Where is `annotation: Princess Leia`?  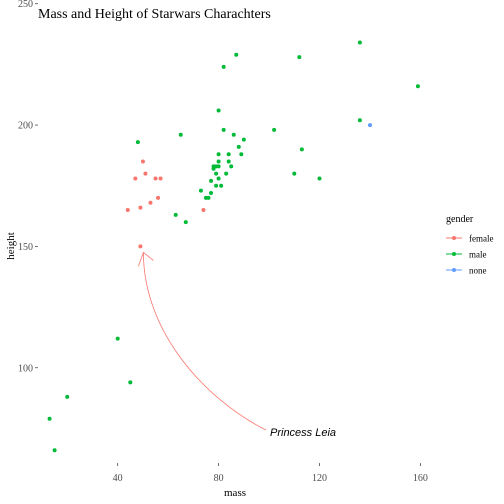 annotation: Princess Leia is located at coordinates (237, 345).